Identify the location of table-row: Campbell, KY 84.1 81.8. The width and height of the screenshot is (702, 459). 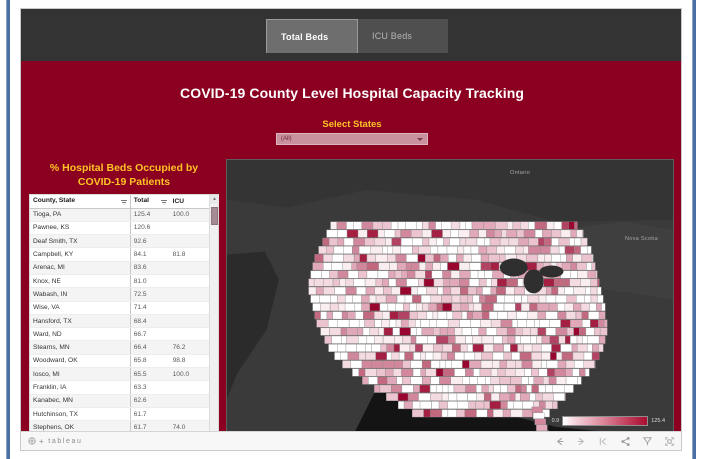
(119, 254).